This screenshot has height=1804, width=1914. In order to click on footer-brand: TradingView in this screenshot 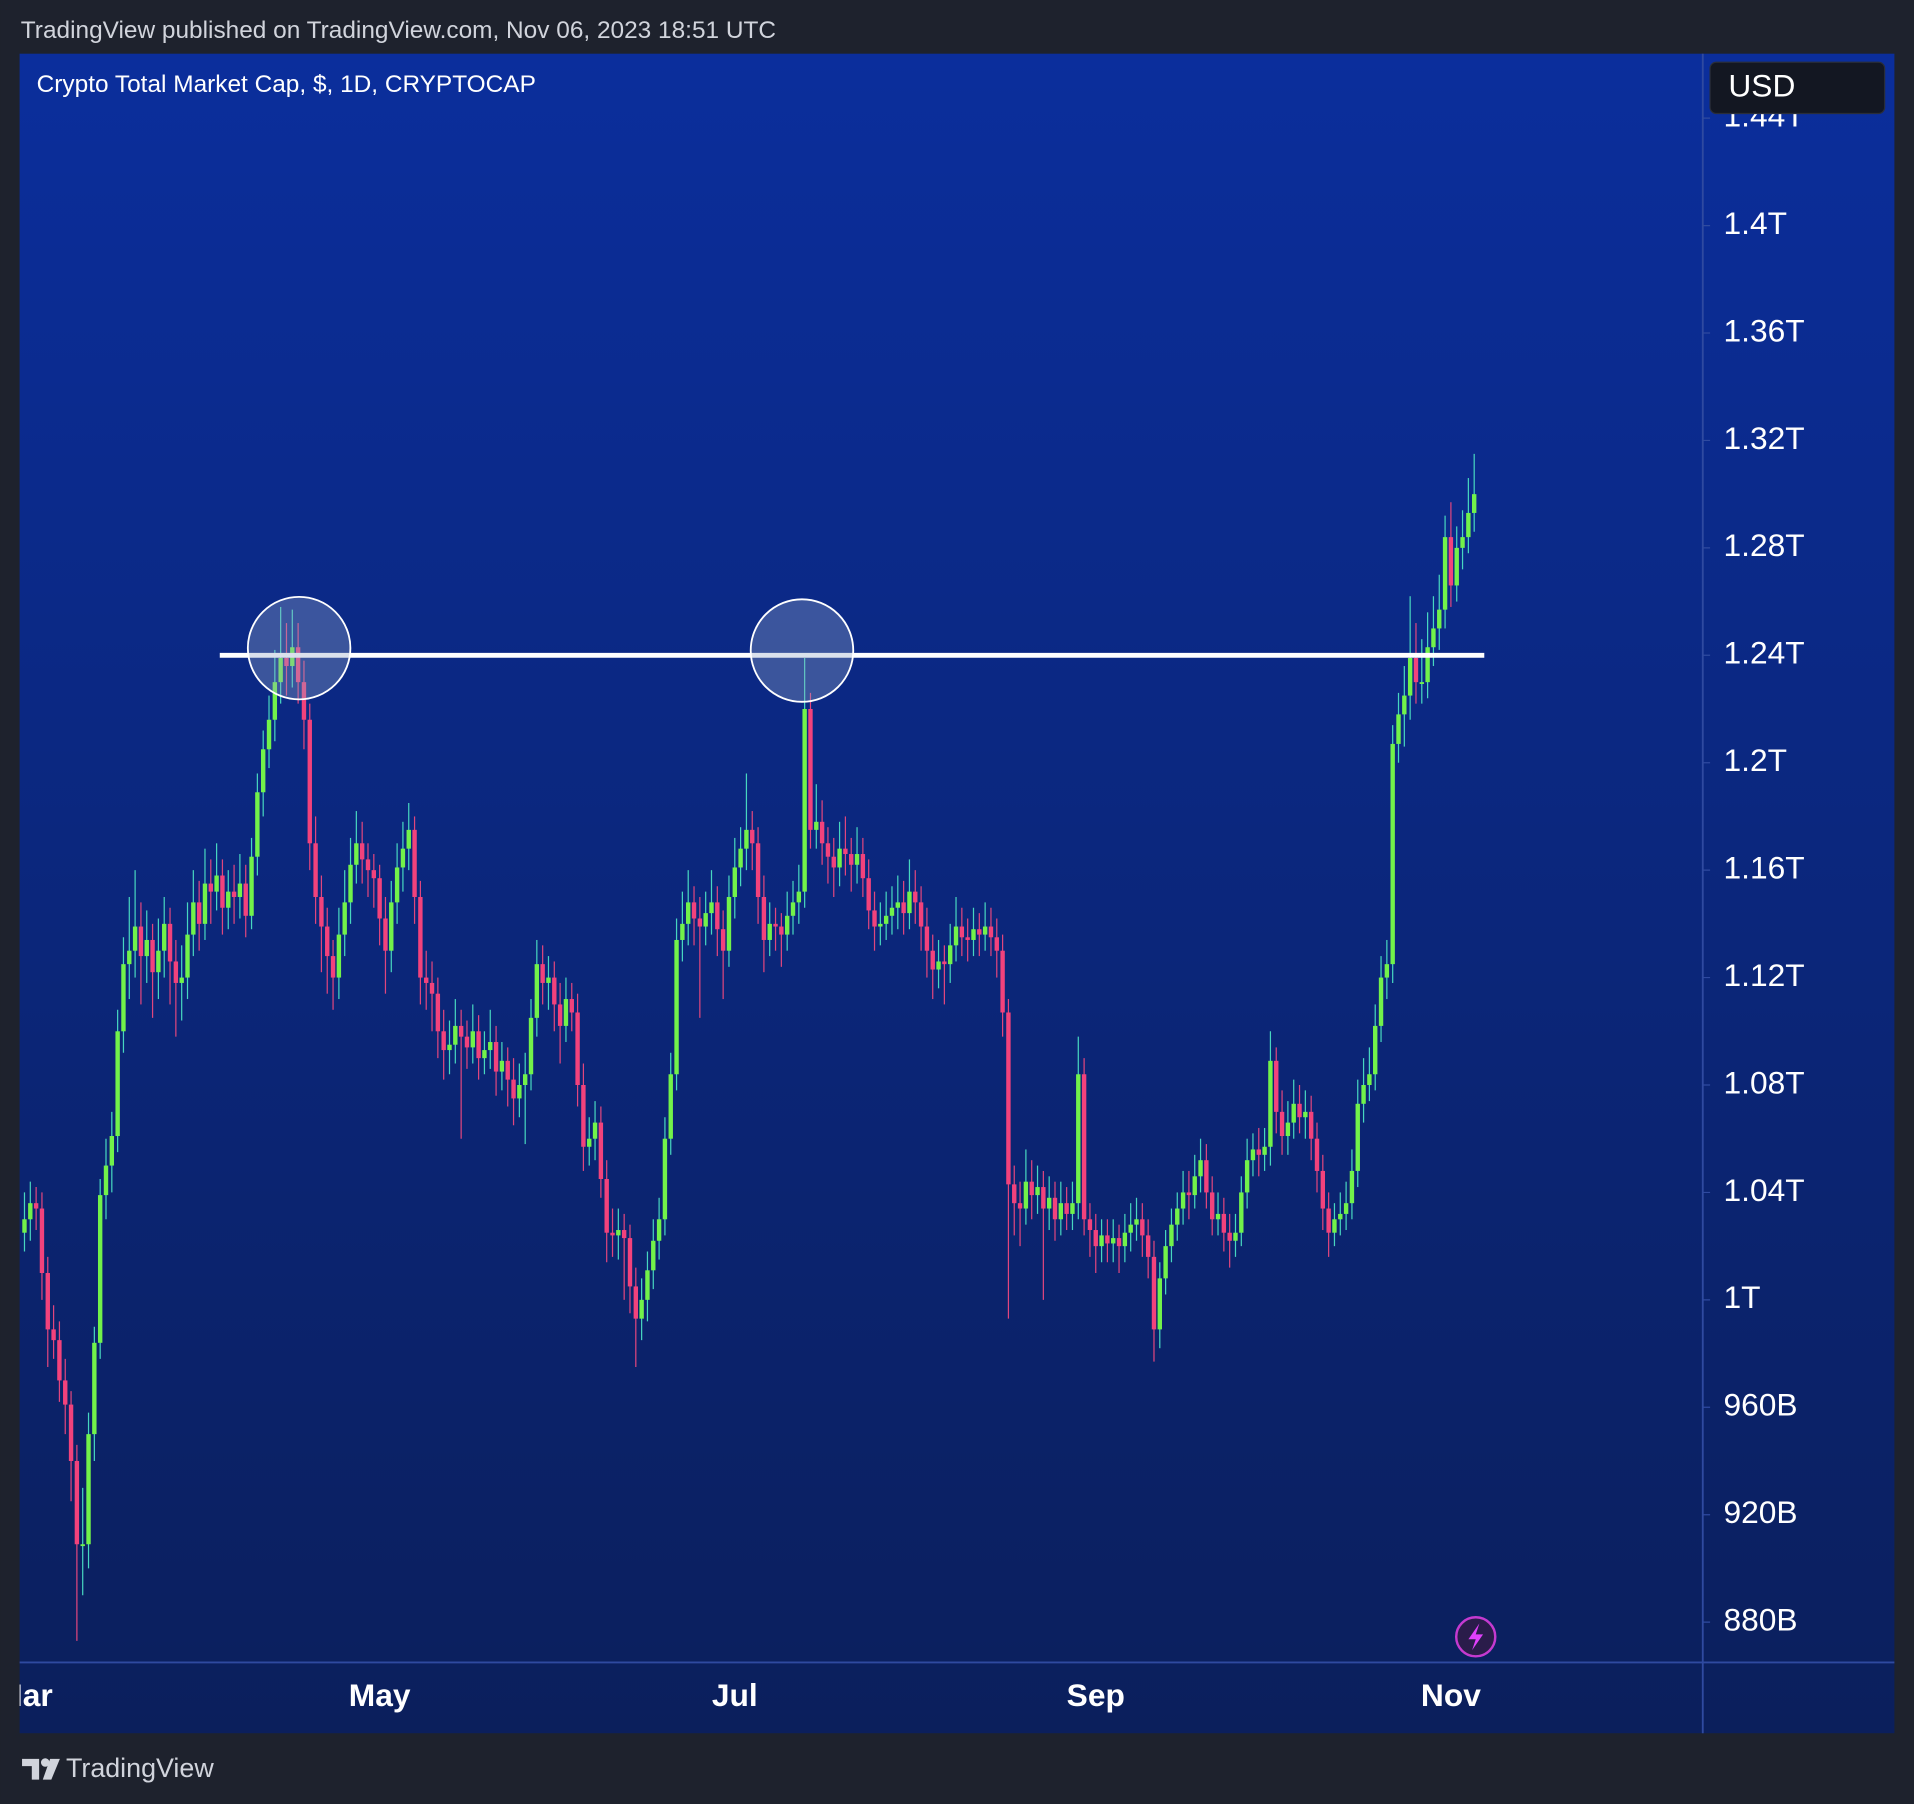, I will do `click(140, 1768)`.